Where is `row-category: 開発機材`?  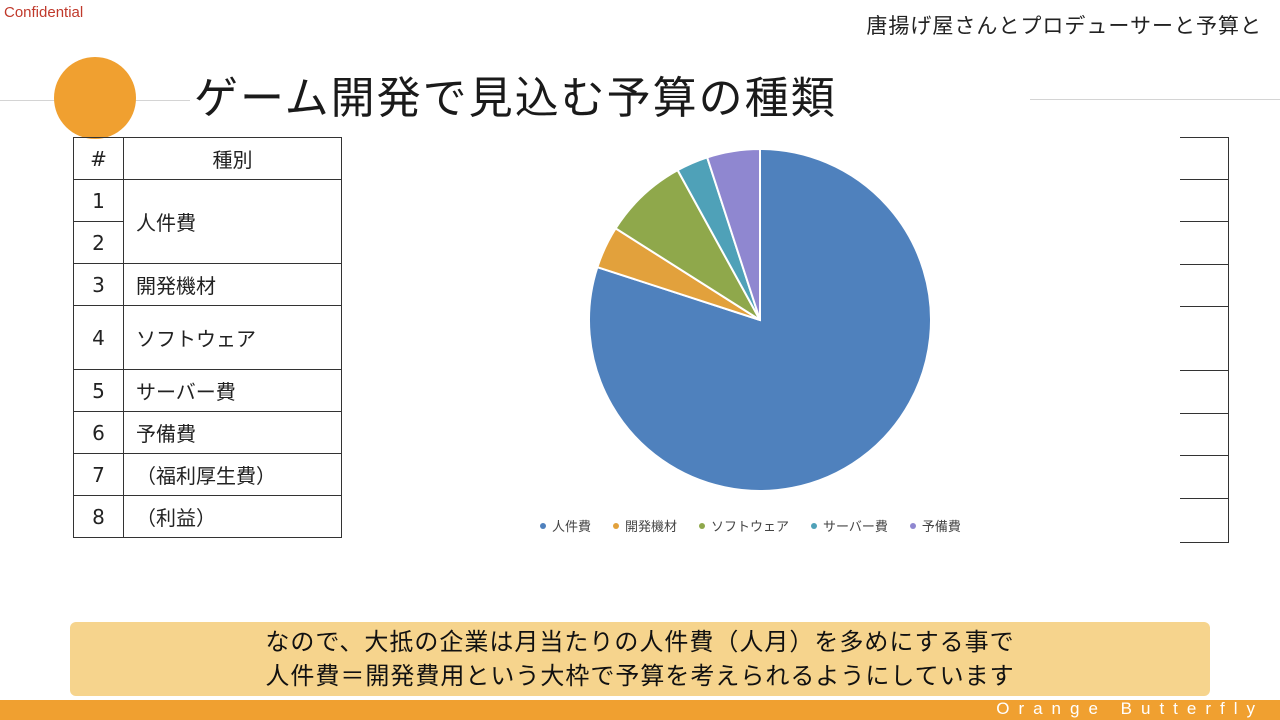 row-category: 開発機材 is located at coordinates (232, 284).